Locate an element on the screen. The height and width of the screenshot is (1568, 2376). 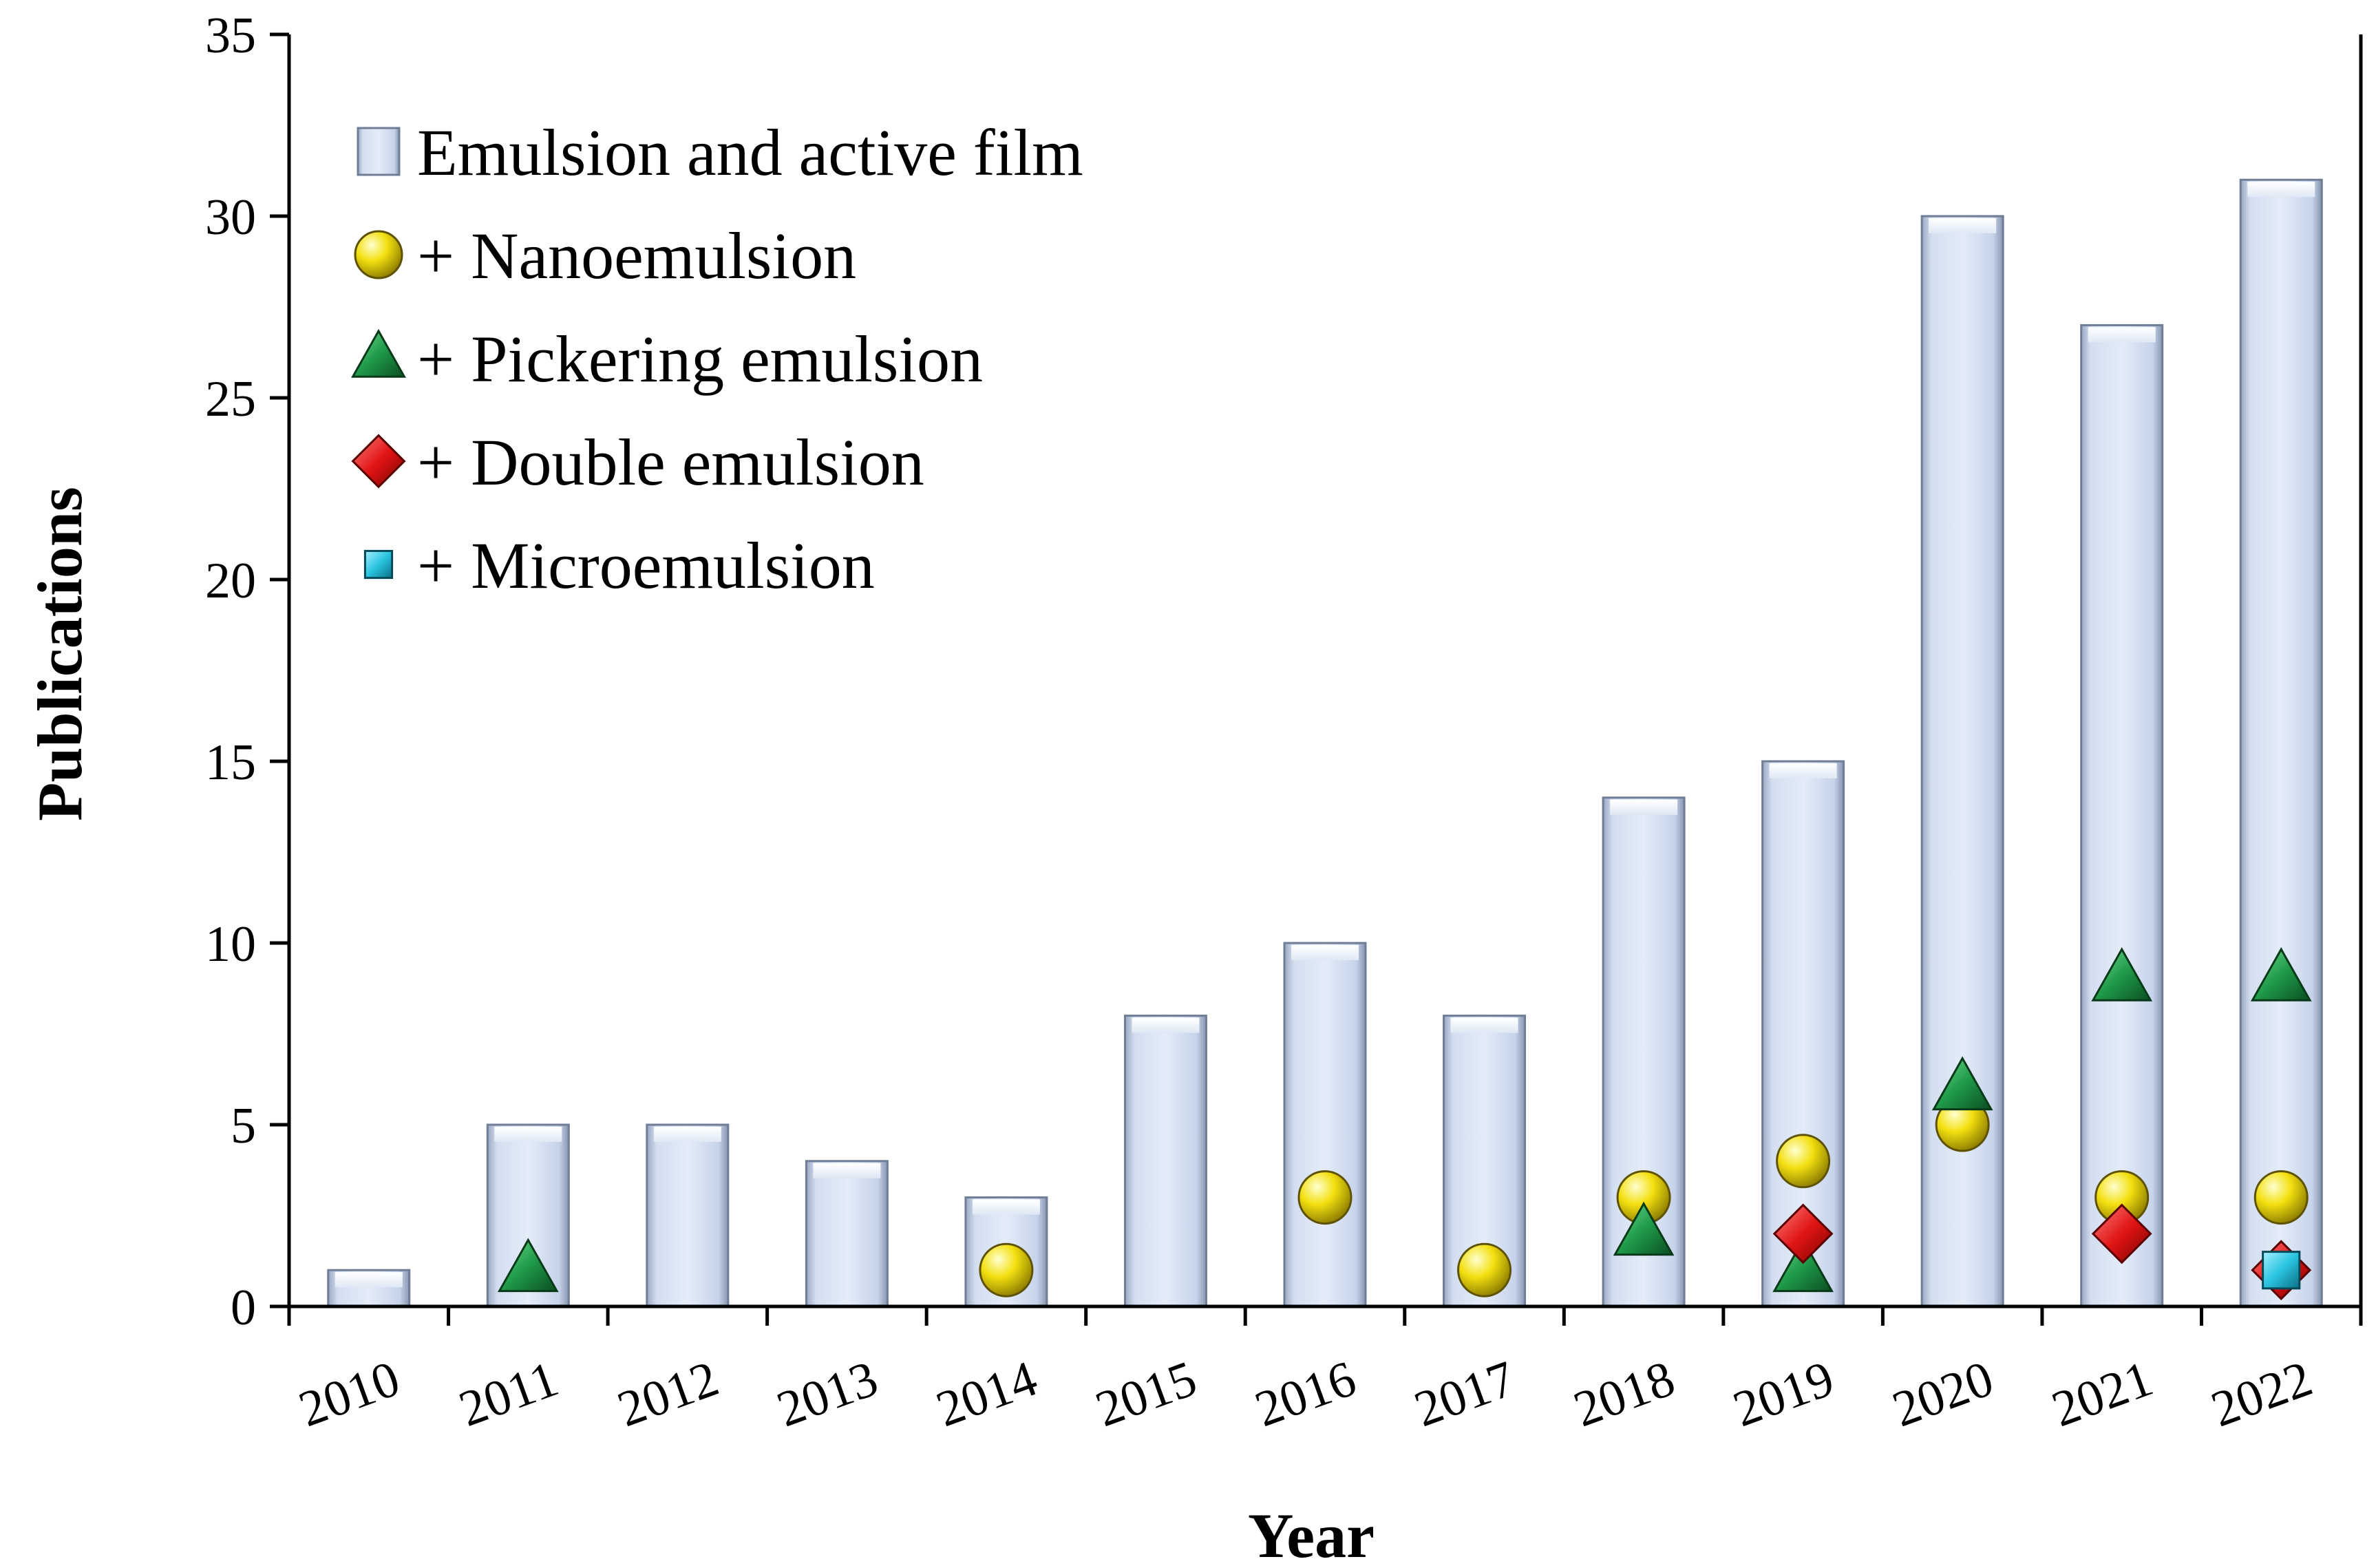
x-tick-label: 2019 is located at coordinates (1783, 1394).